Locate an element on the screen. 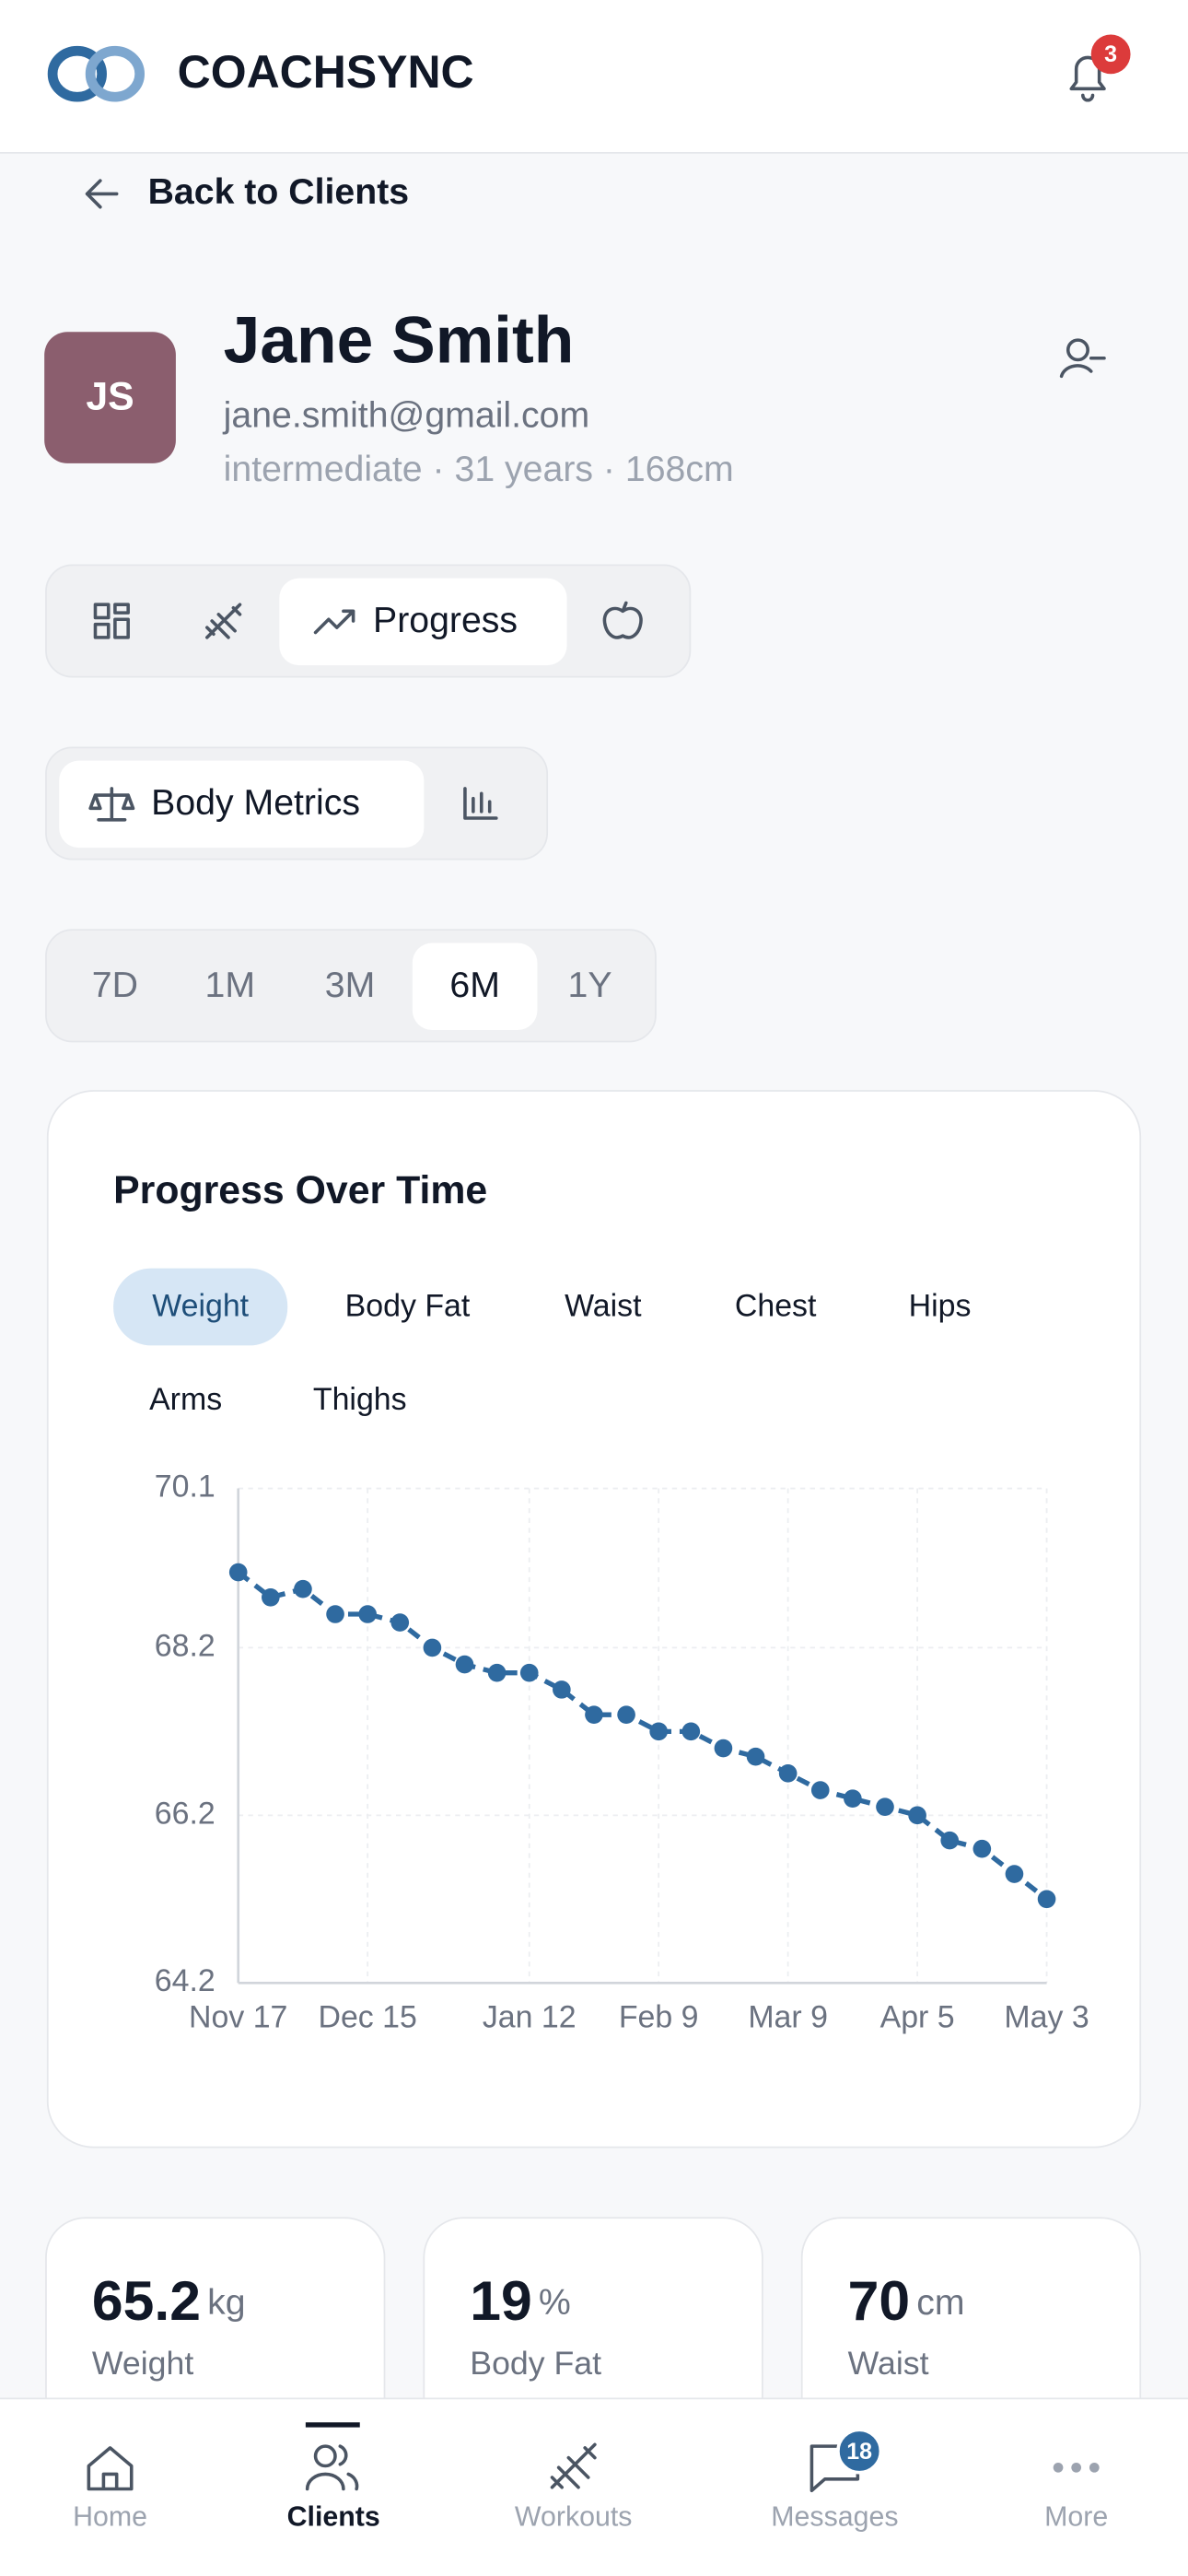 The height and width of the screenshot is (2576, 1188). stat-value: 19% is located at coordinates (520, 2300).